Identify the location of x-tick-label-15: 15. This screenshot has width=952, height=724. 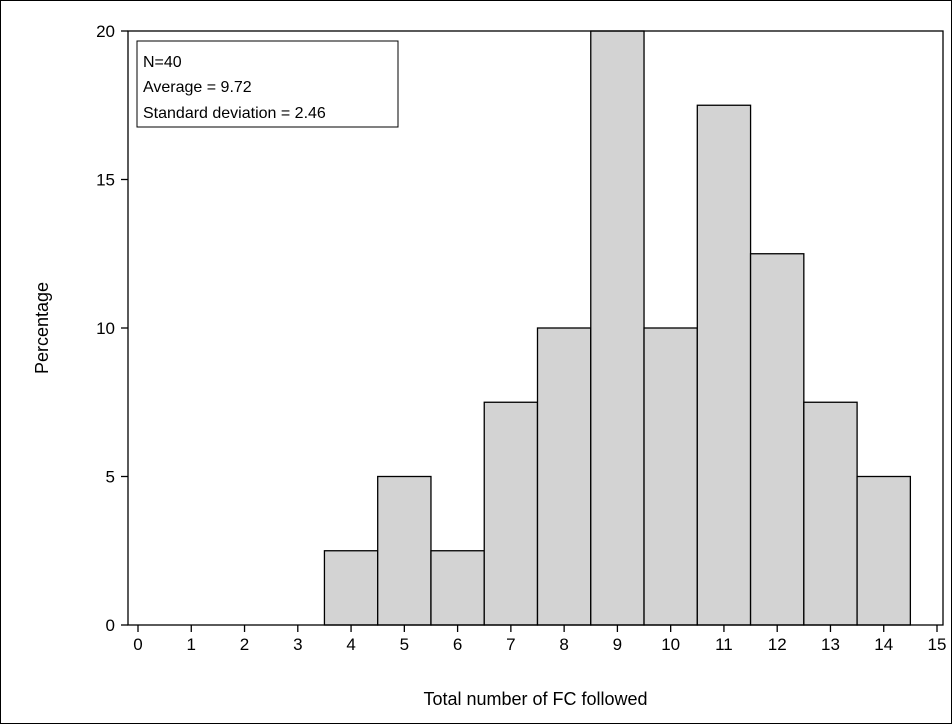
(937, 644).